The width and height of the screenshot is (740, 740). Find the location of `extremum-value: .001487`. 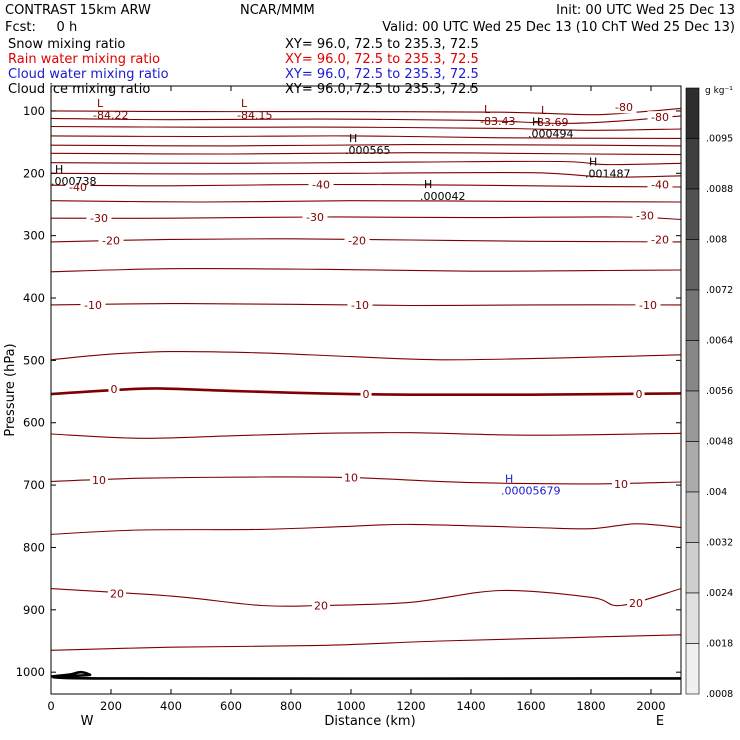

extremum-value: .001487 is located at coordinates (608, 174).